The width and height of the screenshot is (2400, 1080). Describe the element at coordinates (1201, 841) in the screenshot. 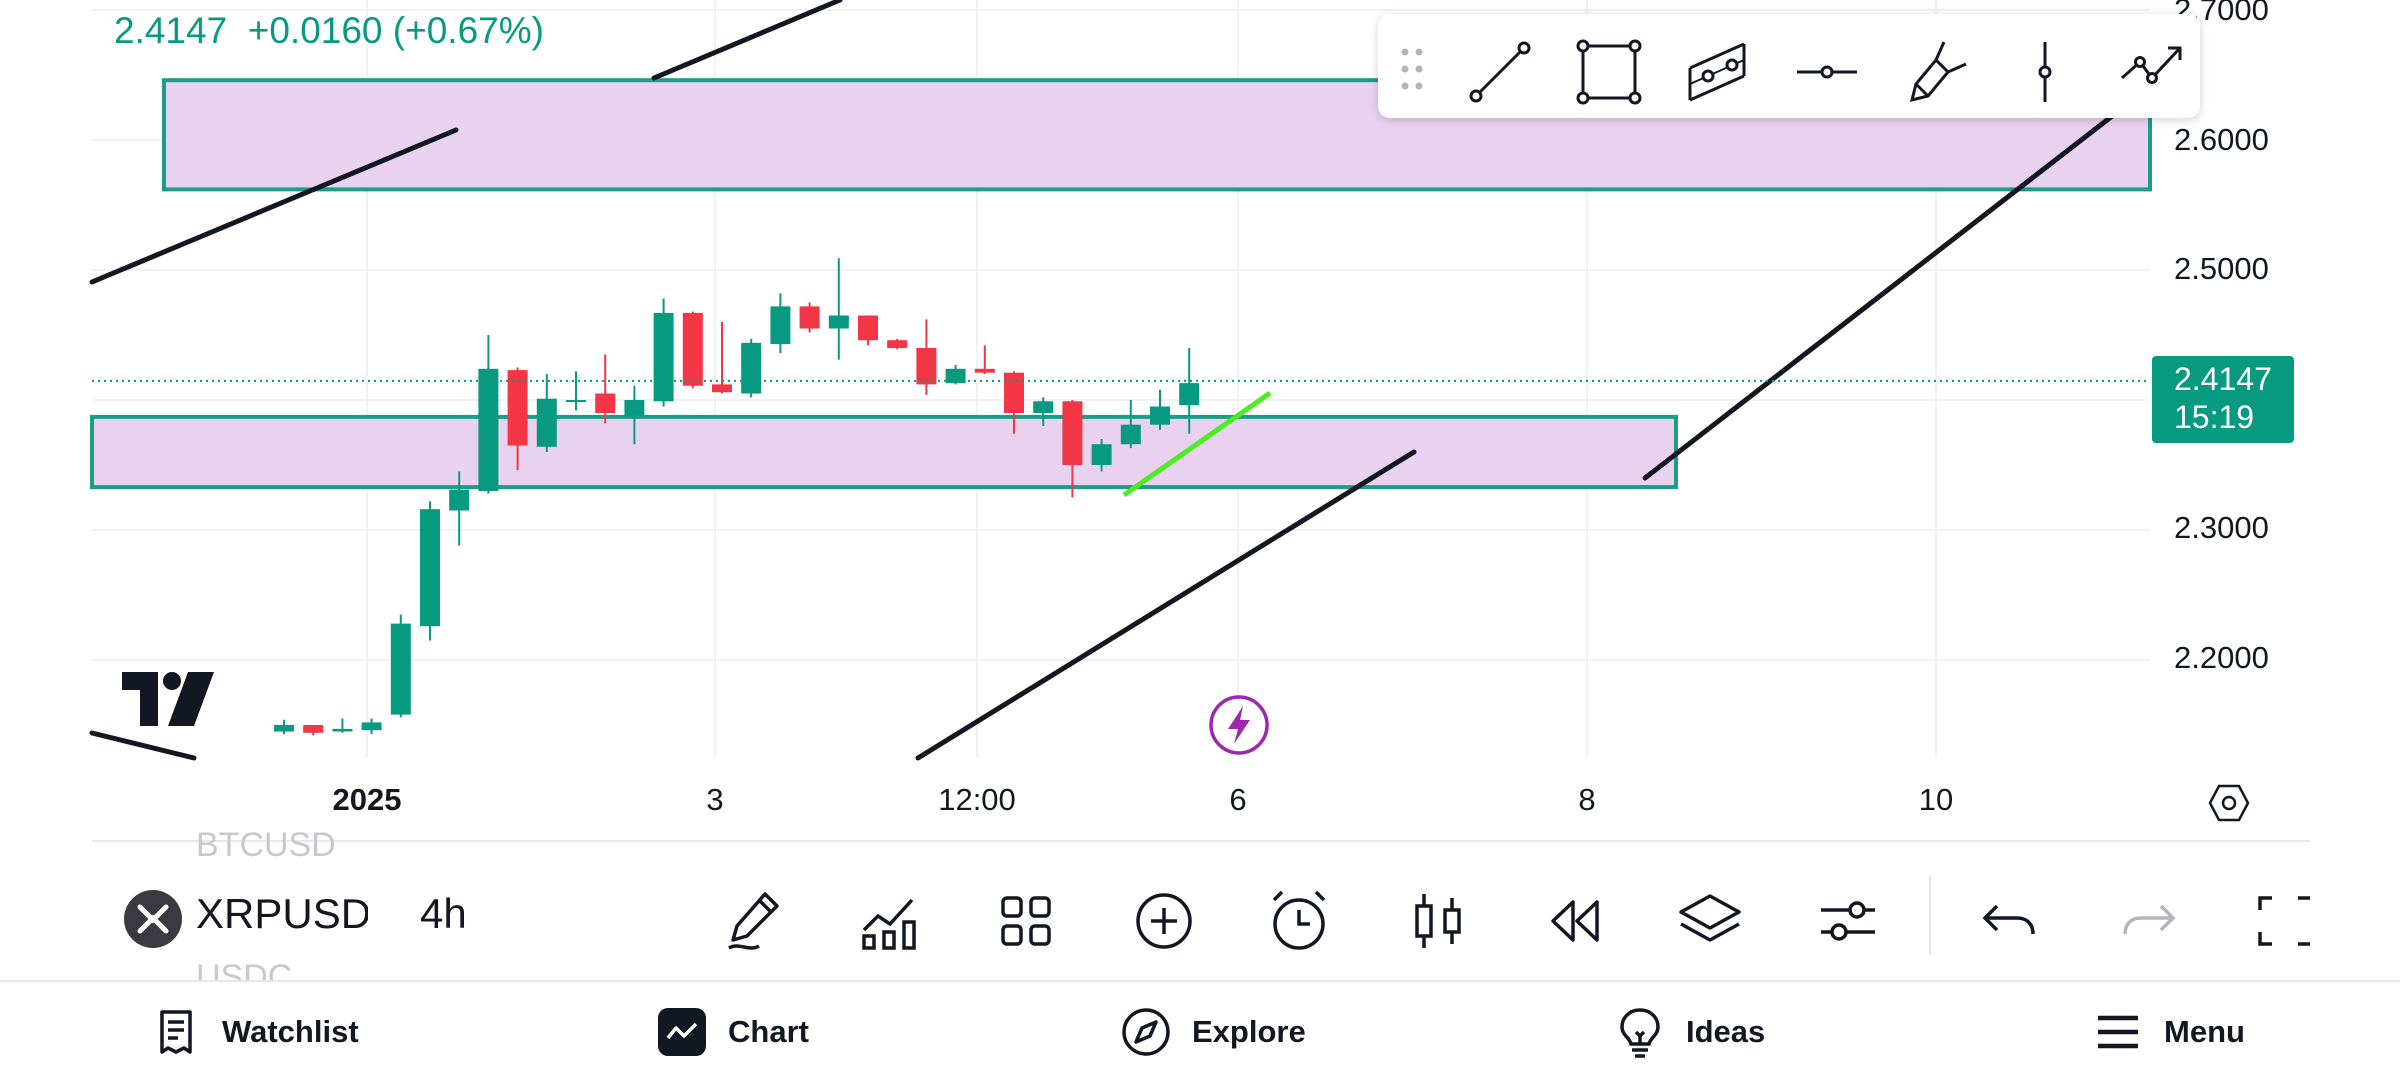

I see `chart-divider` at that location.